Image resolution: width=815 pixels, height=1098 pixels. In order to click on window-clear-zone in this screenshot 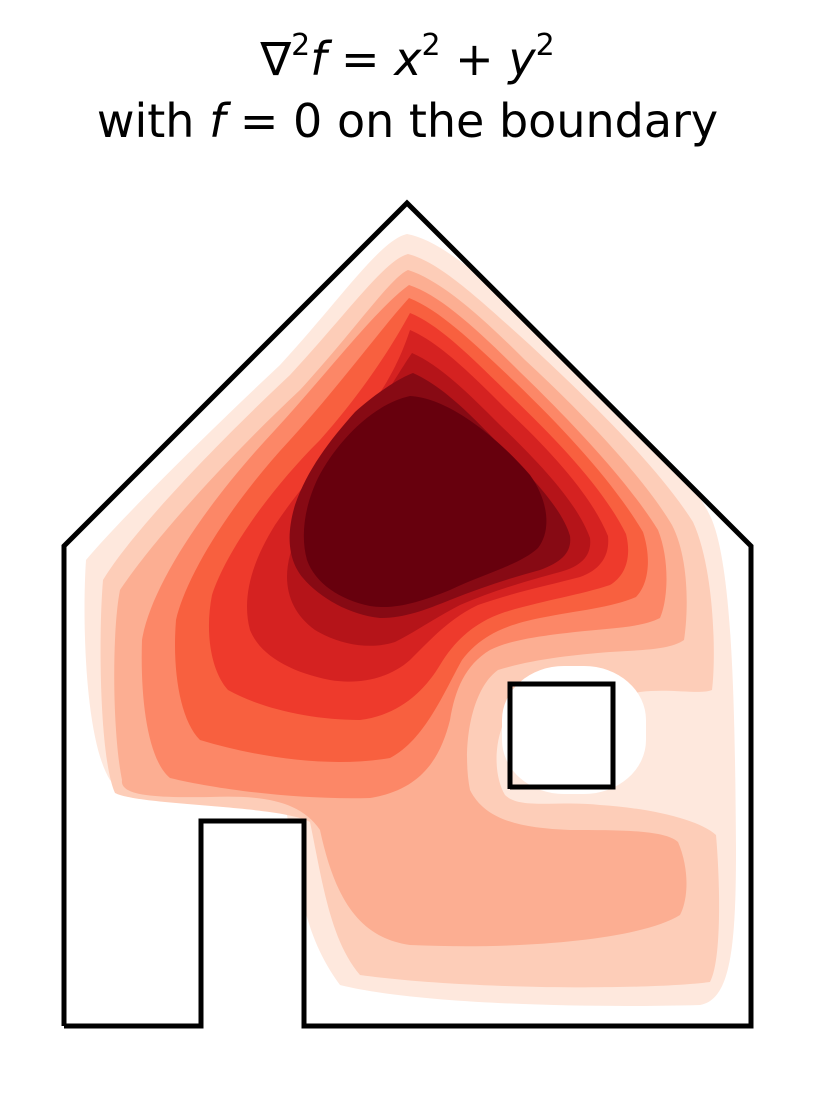, I will do `click(574, 730)`.